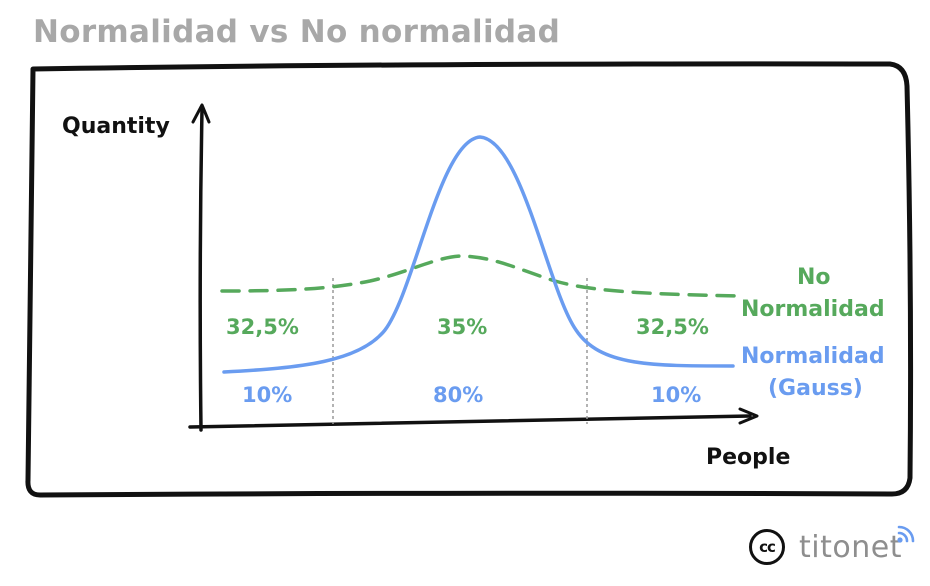  I want to click on non-normal-share-right: 32,5%, so click(672, 327).